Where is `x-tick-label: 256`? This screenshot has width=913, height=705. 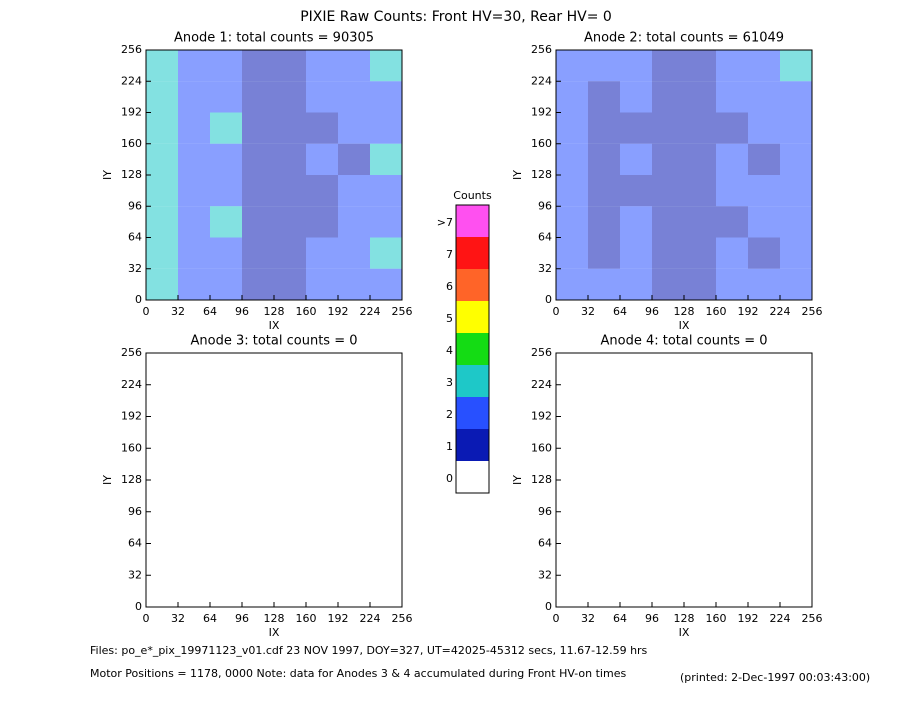
x-tick-label: 256 is located at coordinates (402, 311).